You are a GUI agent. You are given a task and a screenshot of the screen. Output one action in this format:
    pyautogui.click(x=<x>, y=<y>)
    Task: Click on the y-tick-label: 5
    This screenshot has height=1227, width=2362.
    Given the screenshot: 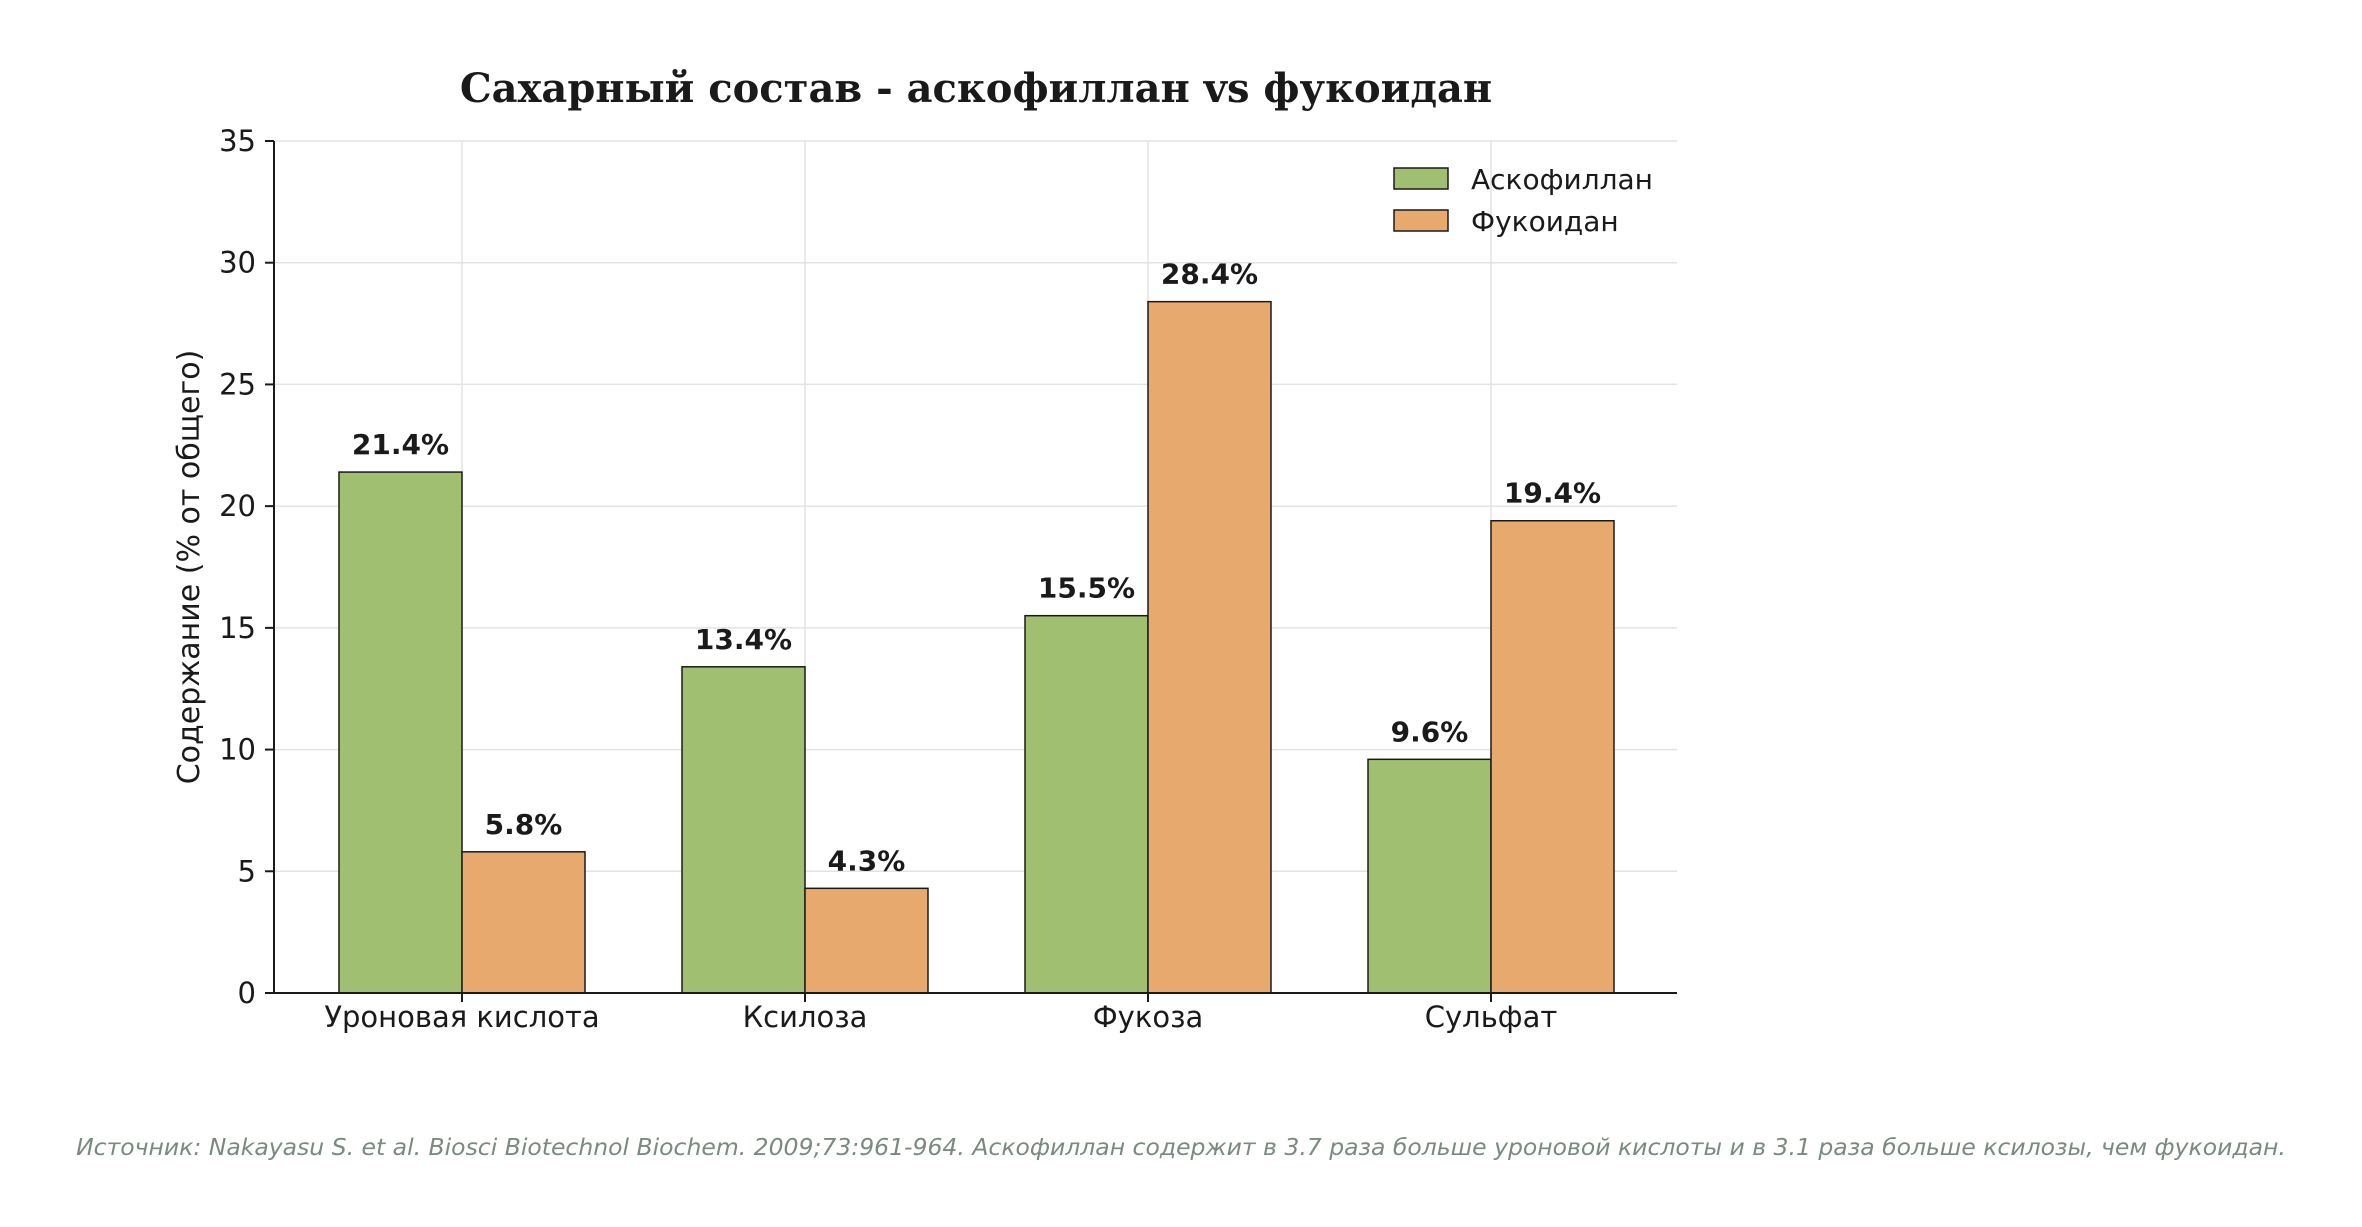 What is the action you would take?
    pyautogui.click(x=247, y=871)
    